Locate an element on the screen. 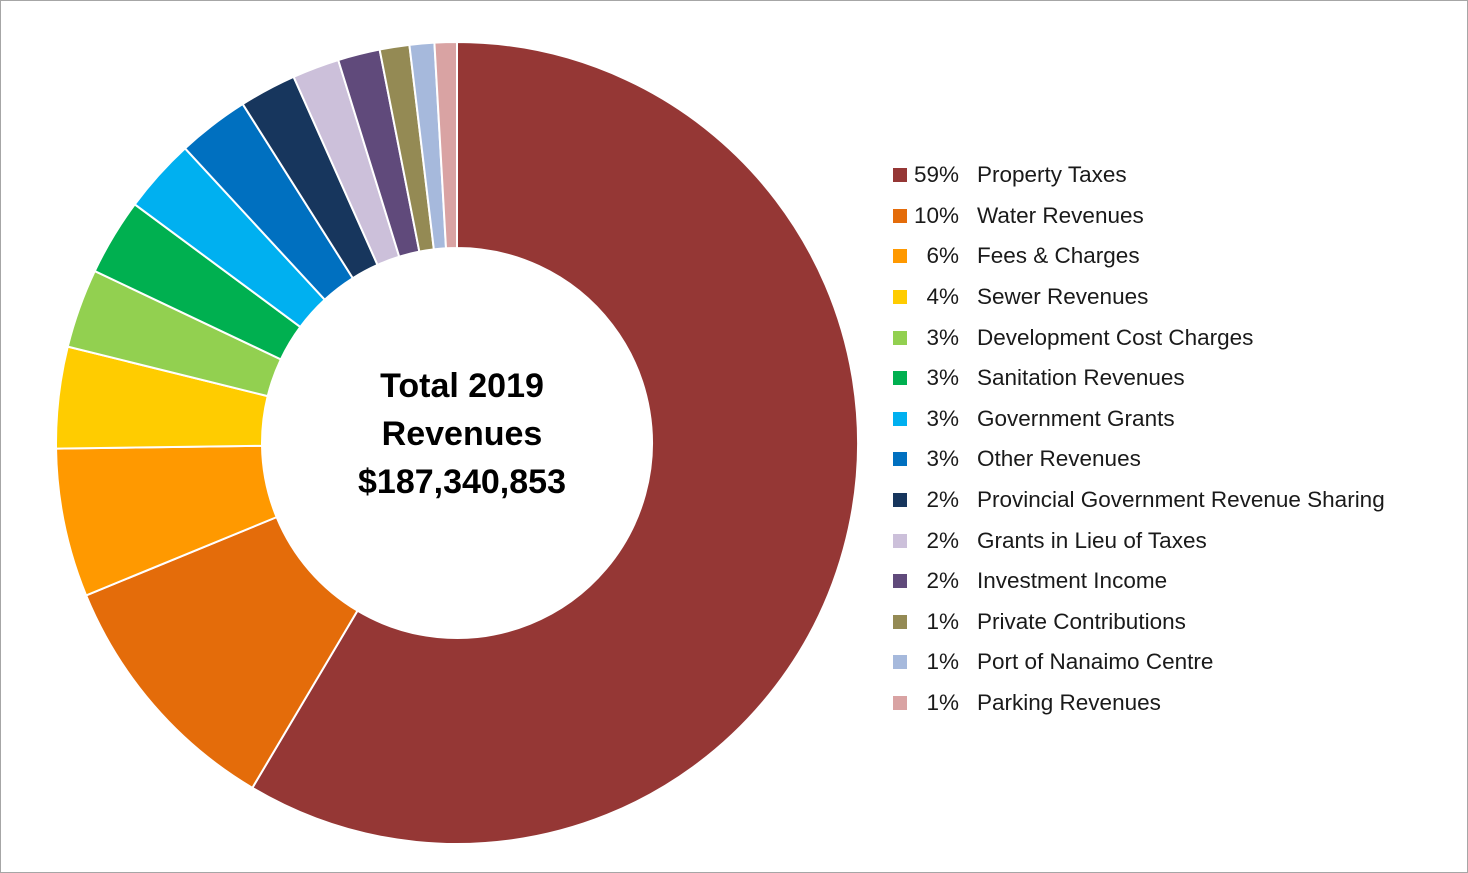 The image size is (1468, 873). legend-item: 2% Grants in Lieu of Taxes is located at coordinates (1139, 540).